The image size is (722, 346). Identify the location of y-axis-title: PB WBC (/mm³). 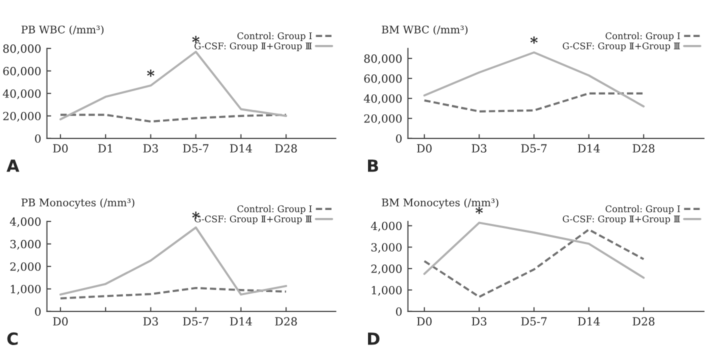
(63, 30).